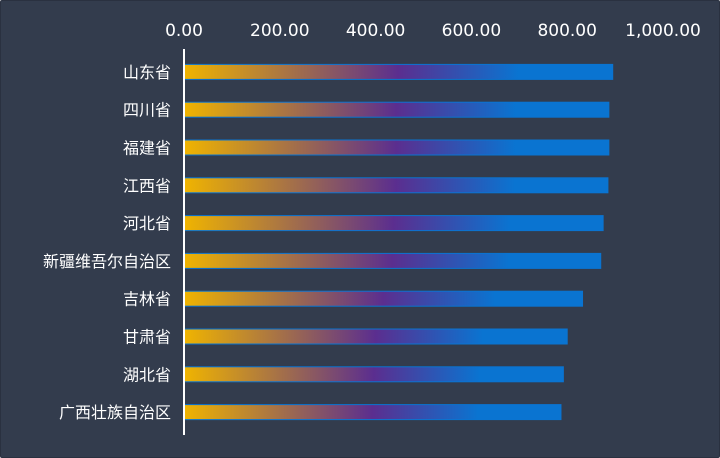  Describe the element at coordinates (147, 148) in the screenshot. I see `category-label: 福建省` at that location.